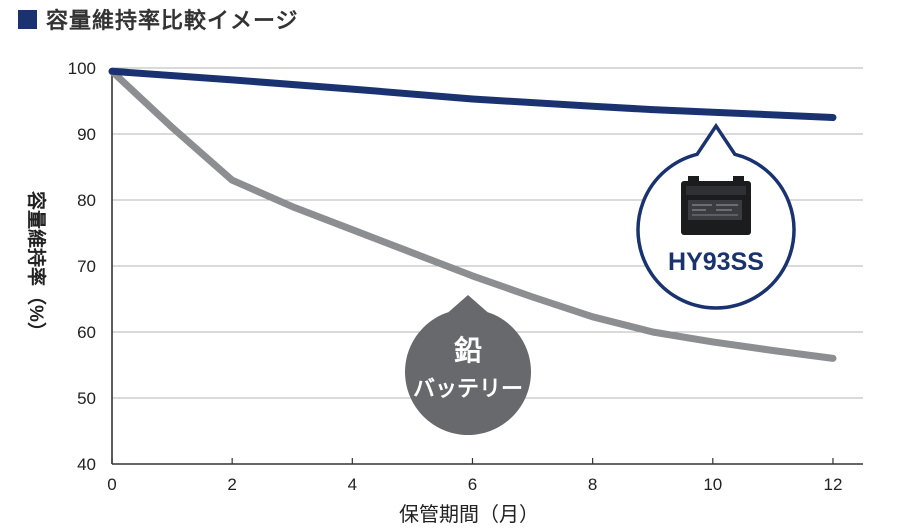 The width and height of the screenshot is (897, 529). What do you see at coordinates (111, 484) in the screenshot?
I see `x-tick-0: 0` at bounding box center [111, 484].